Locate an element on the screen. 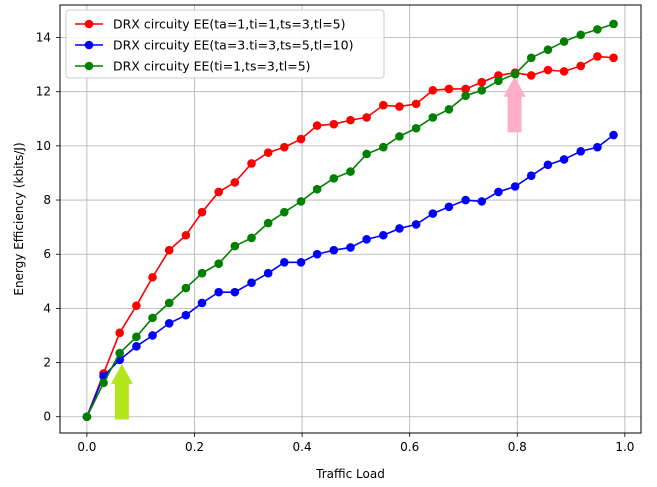 This screenshot has width=657, height=487. y-tick-label: 6 is located at coordinates (47, 254).